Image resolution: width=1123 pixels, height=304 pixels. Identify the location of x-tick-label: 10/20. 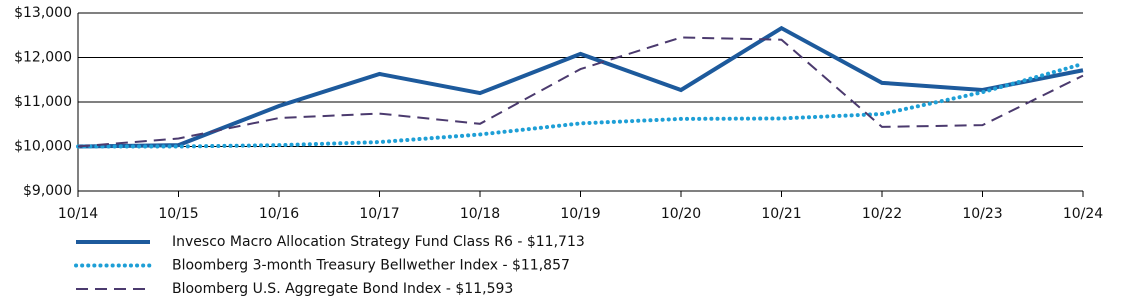
(681, 214).